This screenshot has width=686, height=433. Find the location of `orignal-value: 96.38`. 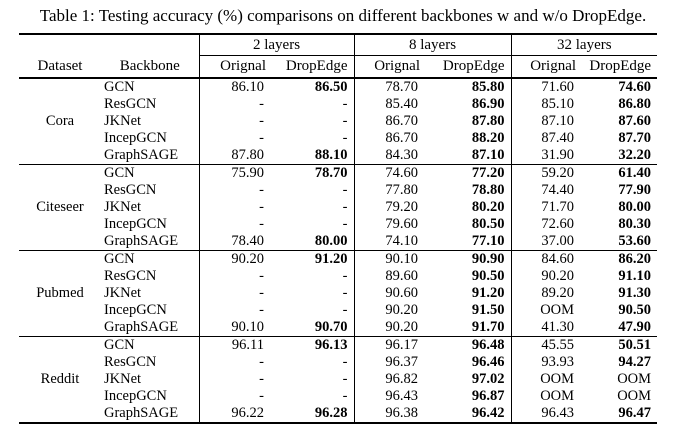

orignal-value: 96.38 is located at coordinates (392, 414).